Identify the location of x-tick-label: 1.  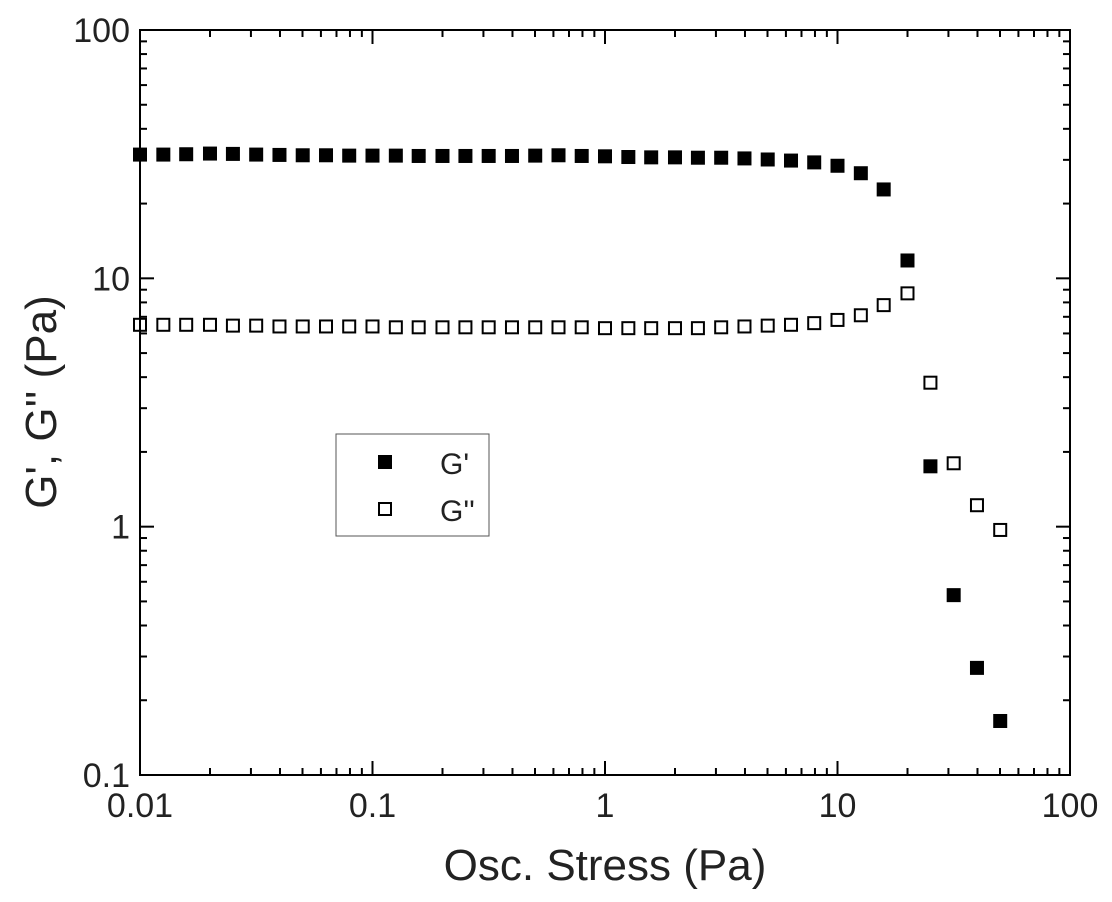
(605, 806).